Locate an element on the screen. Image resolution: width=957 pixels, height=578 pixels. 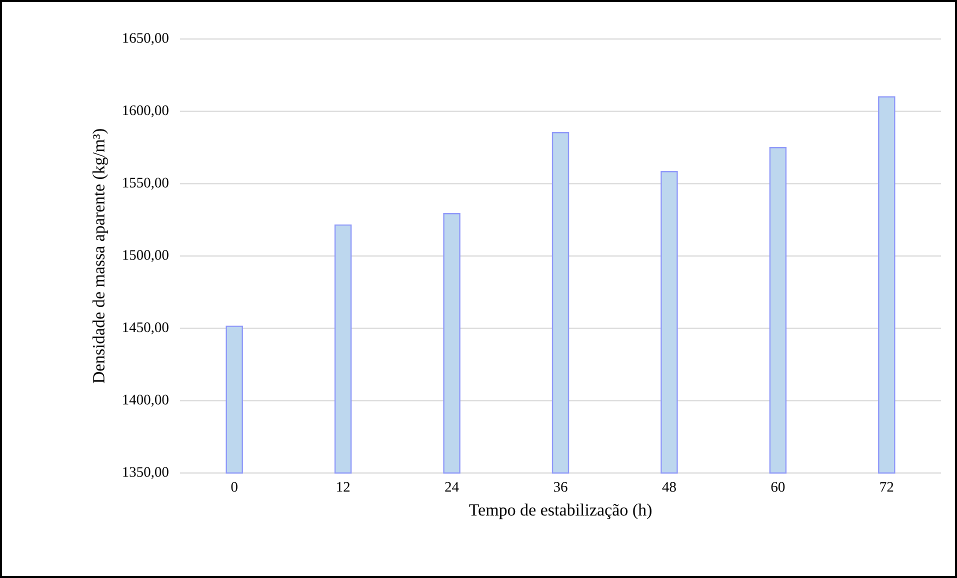
x-axis-title: Tempo de estabilização (h) is located at coordinates (560, 512).